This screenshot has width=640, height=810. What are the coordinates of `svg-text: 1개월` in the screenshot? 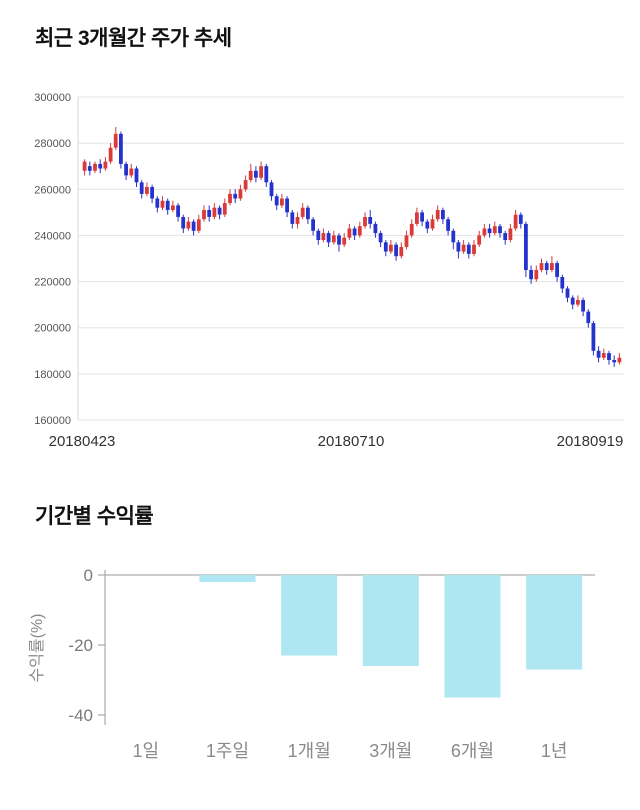 It's located at (309, 751).